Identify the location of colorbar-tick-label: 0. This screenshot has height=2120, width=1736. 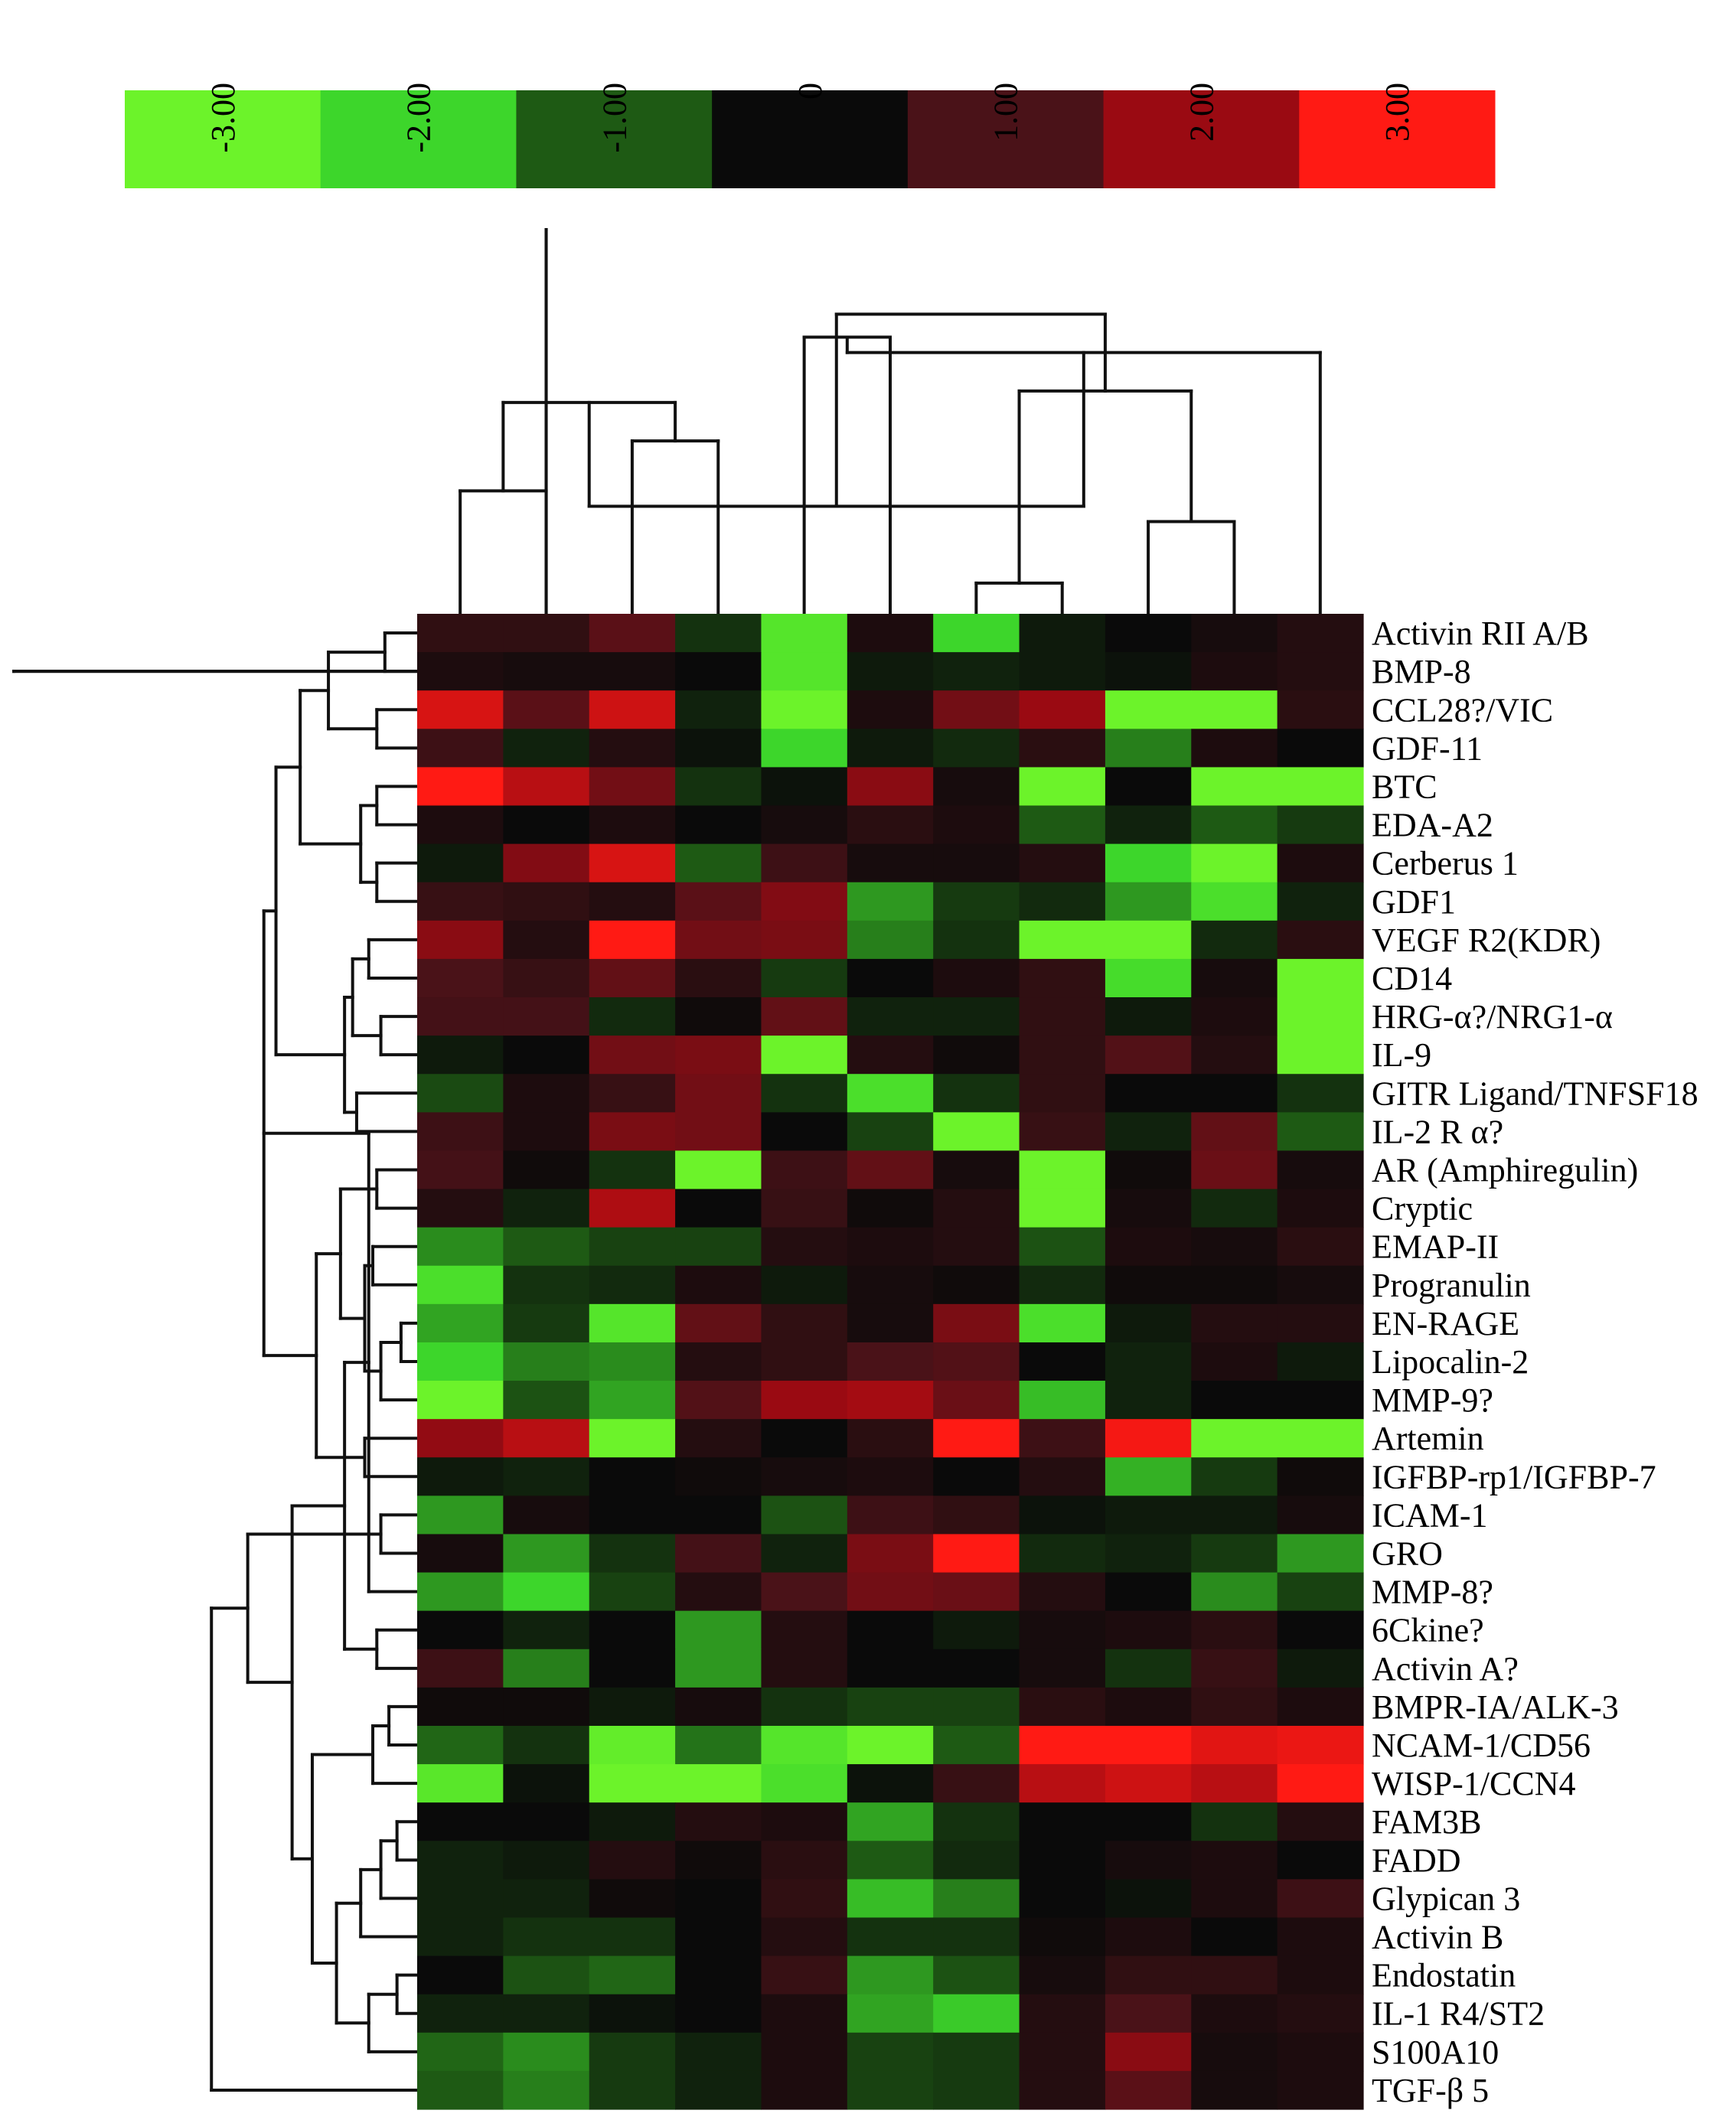
(810, 91).